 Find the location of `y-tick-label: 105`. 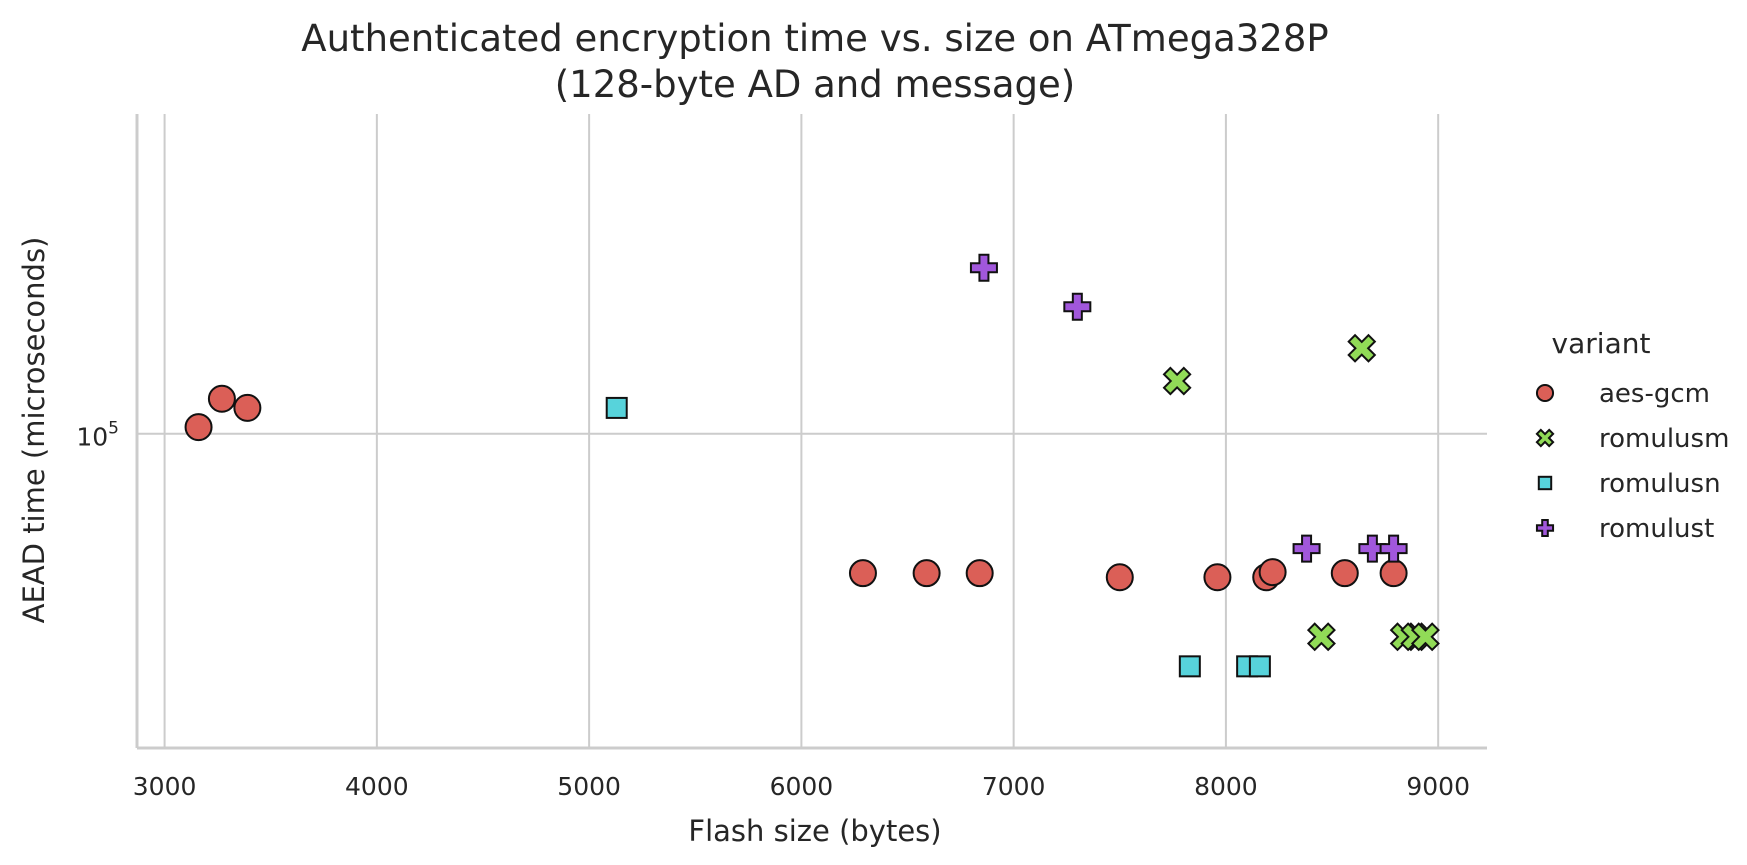

y-tick-label: 105 is located at coordinates (97, 435).